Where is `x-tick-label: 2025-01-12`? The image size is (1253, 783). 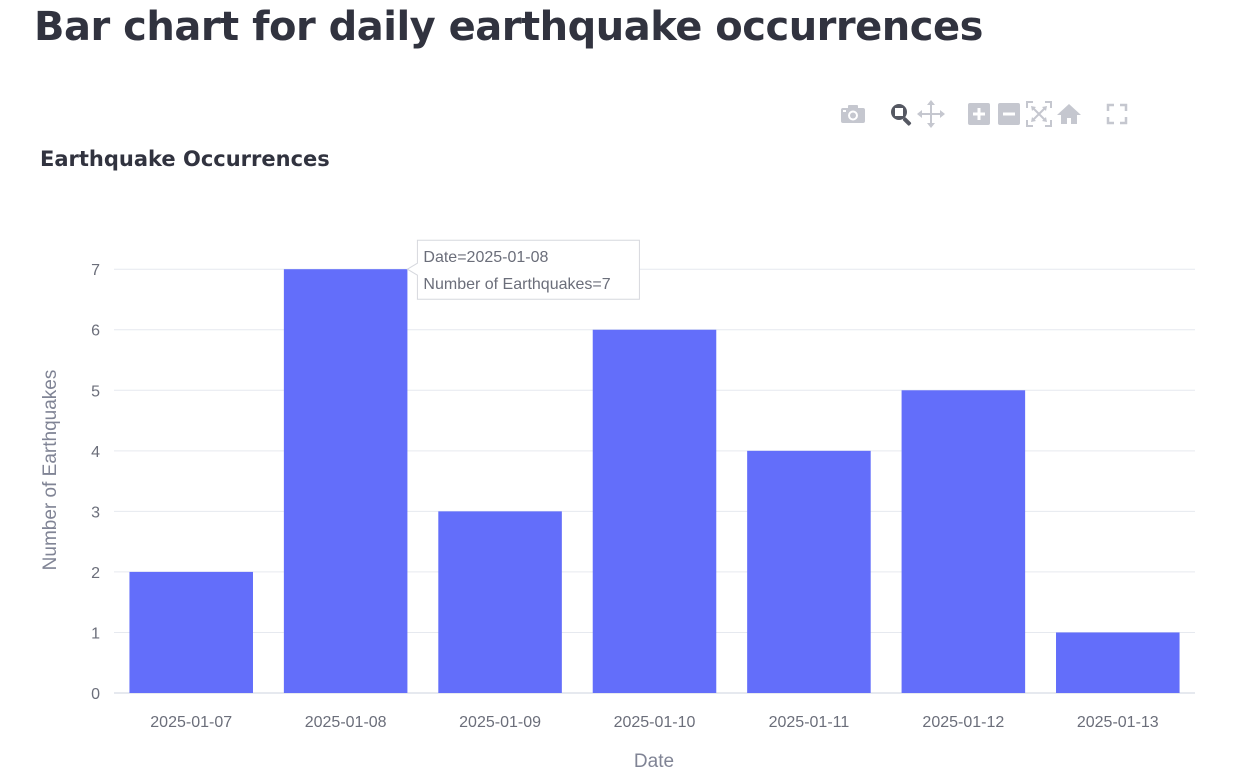
x-tick-label: 2025-01-12 is located at coordinates (963, 722).